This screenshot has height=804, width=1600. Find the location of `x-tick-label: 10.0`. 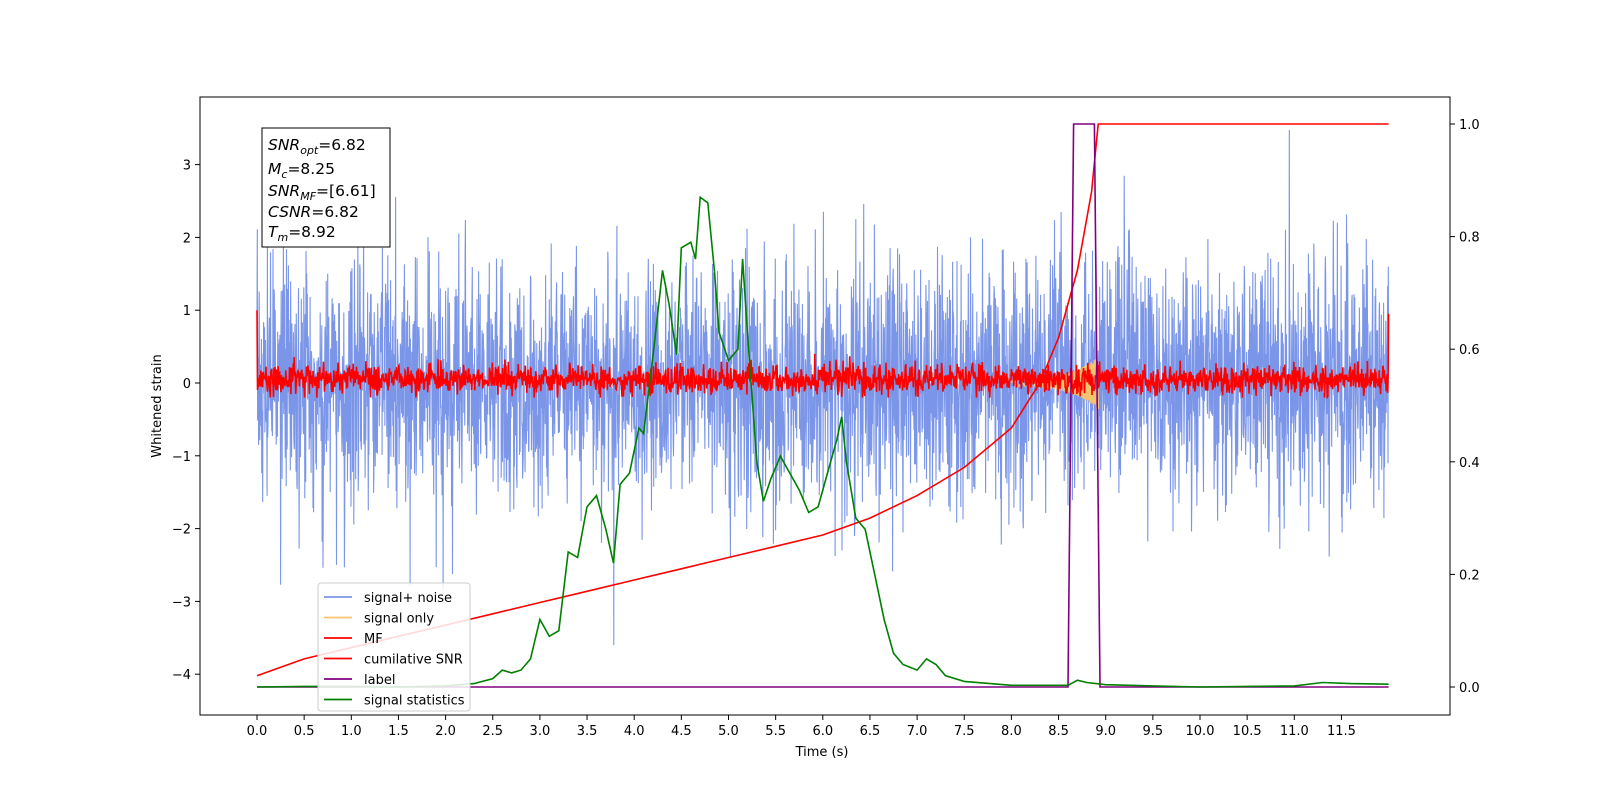

x-tick-label: 10.0 is located at coordinates (1200, 731).